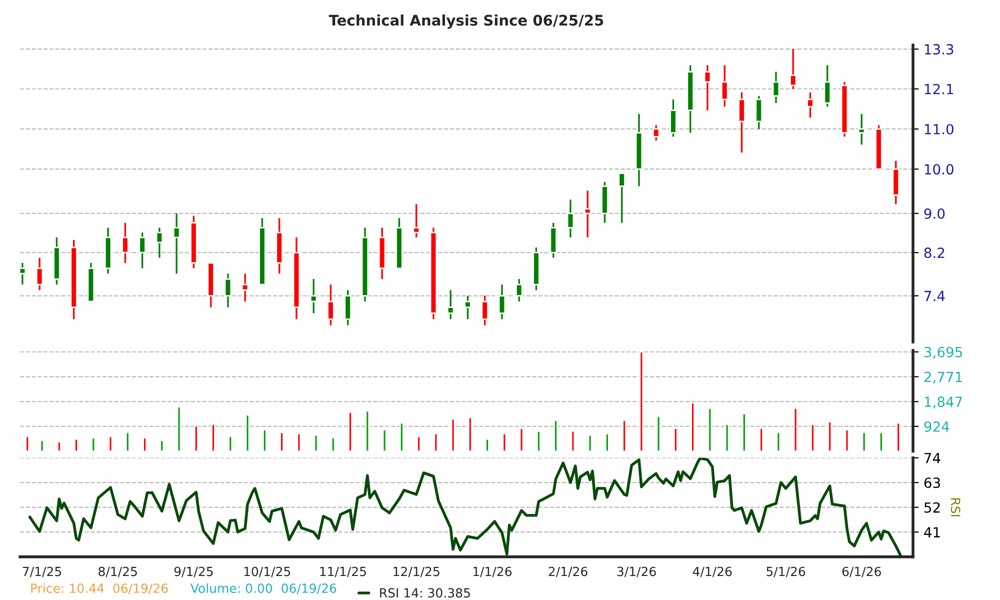  I want to click on x-tick-label: 6/1/26, so click(861, 572).